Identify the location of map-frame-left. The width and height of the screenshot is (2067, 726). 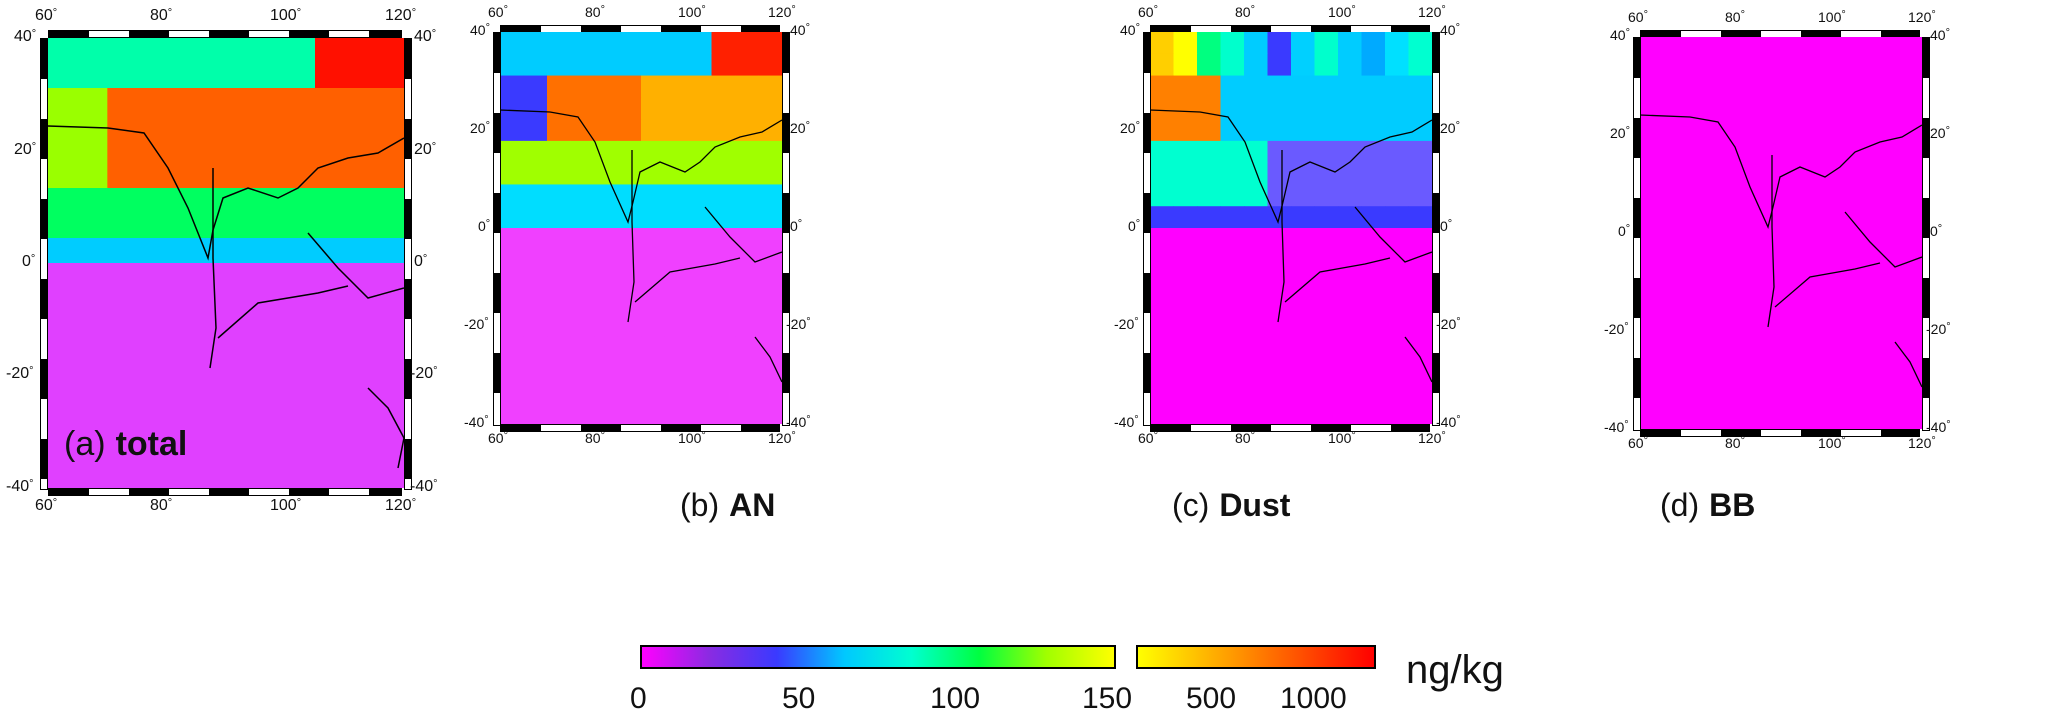
(1637, 234).